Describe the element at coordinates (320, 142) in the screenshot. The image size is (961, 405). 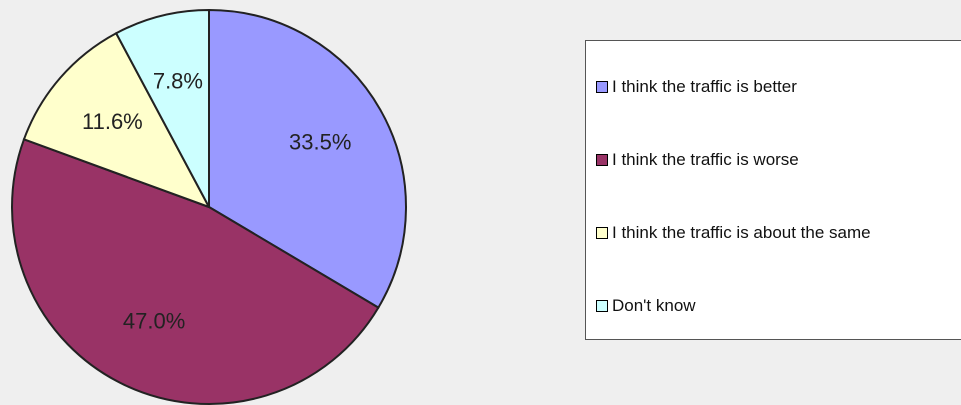
I see `pie-label-better: 33.5%` at that location.